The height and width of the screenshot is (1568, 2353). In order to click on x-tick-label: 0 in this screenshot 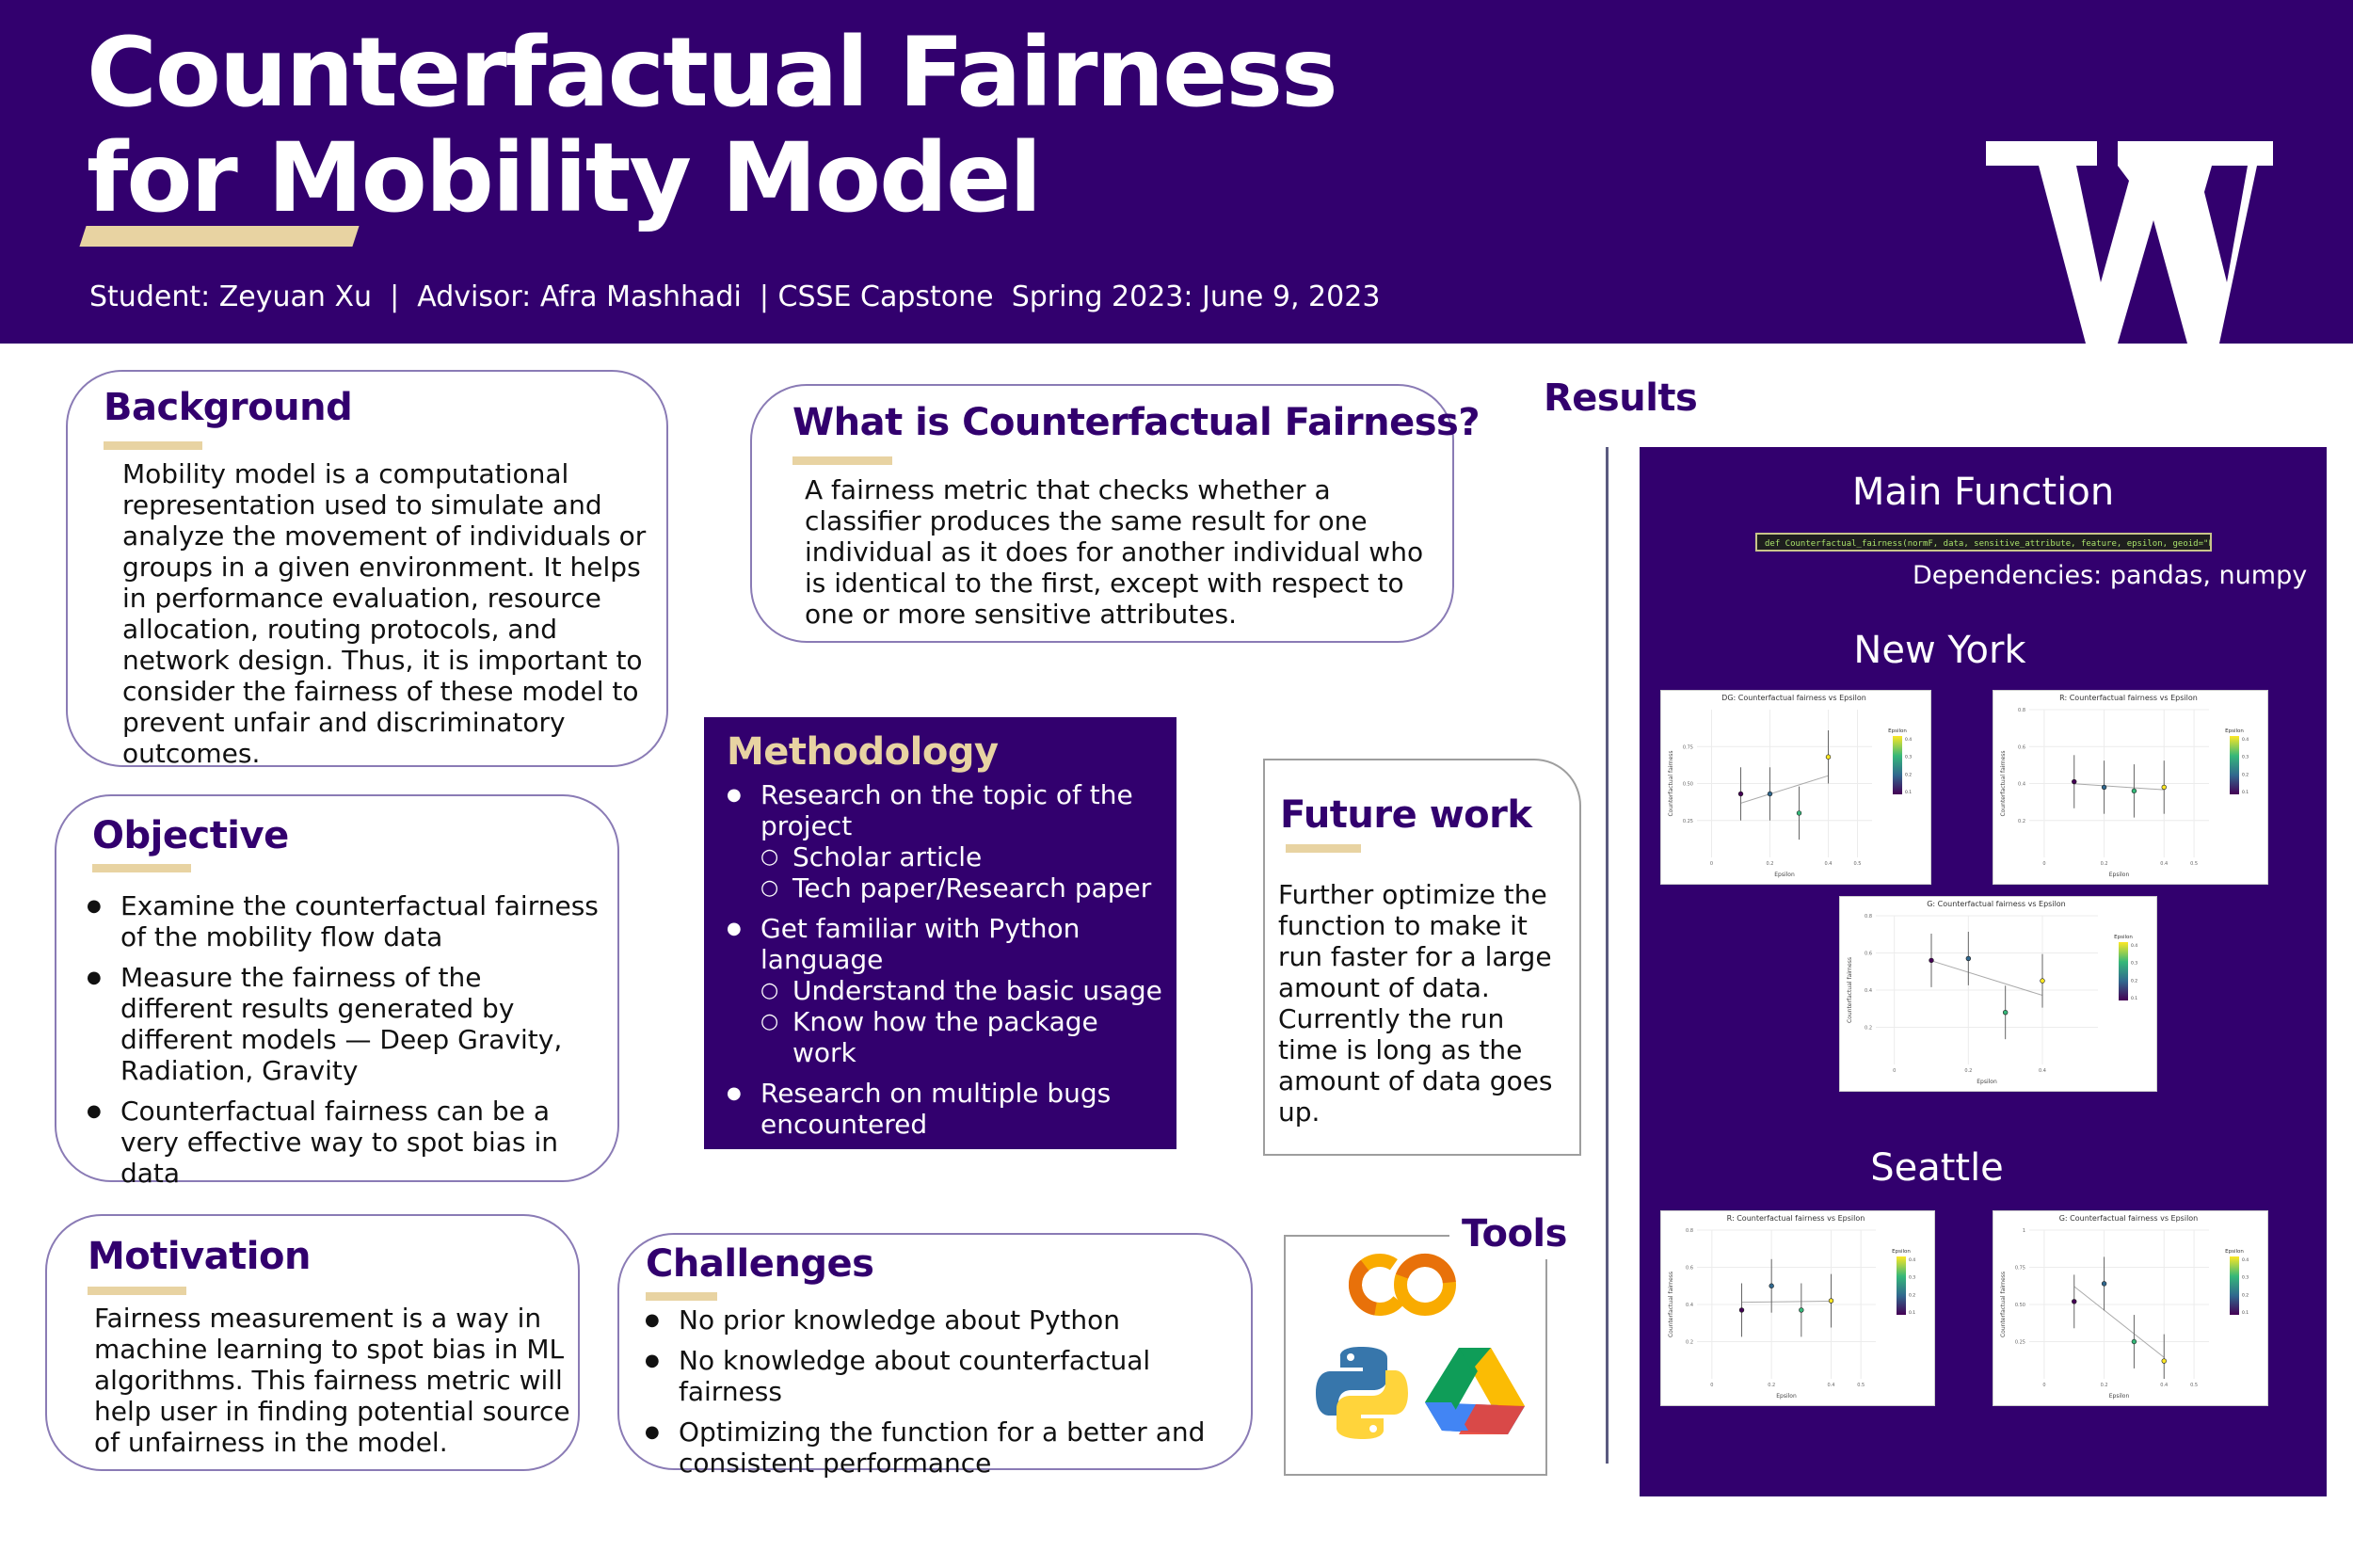, I will do `click(2043, 864)`.